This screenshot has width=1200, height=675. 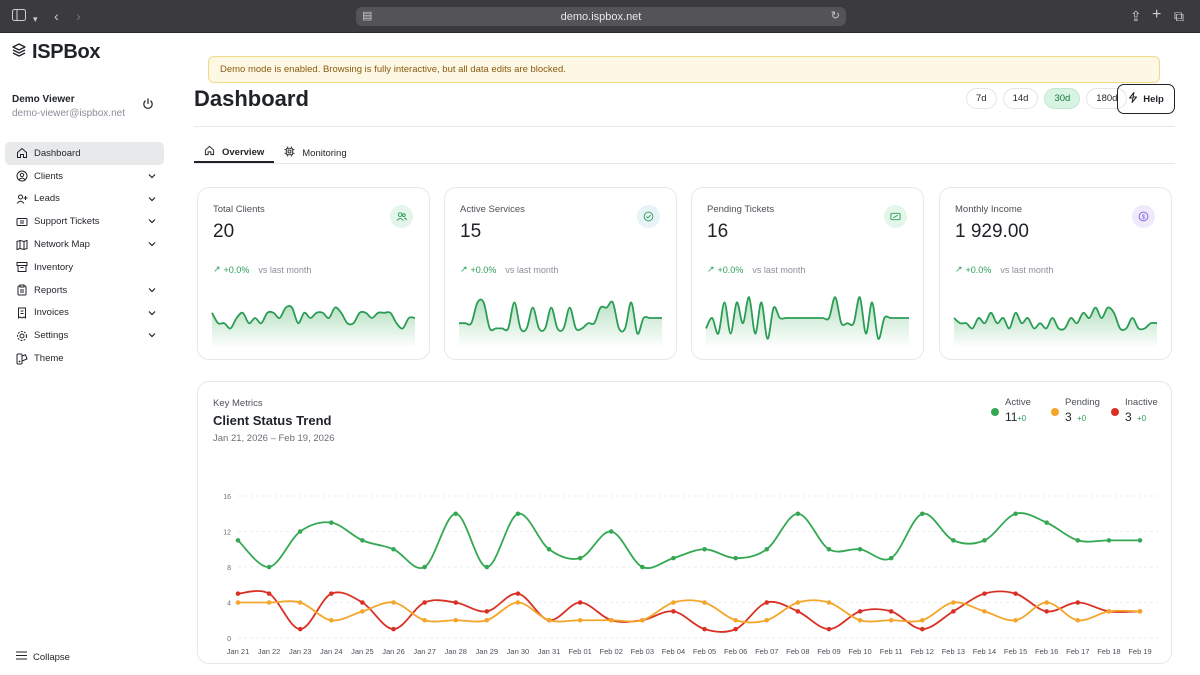 I want to click on sparkline-area, so click(x=807, y=322).